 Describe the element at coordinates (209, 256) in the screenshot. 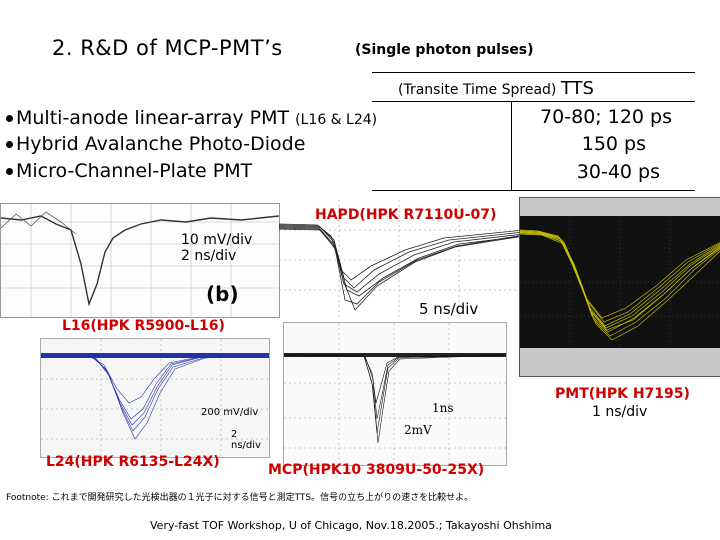

I see `hapd-scale-t: 2 ns/div` at that location.